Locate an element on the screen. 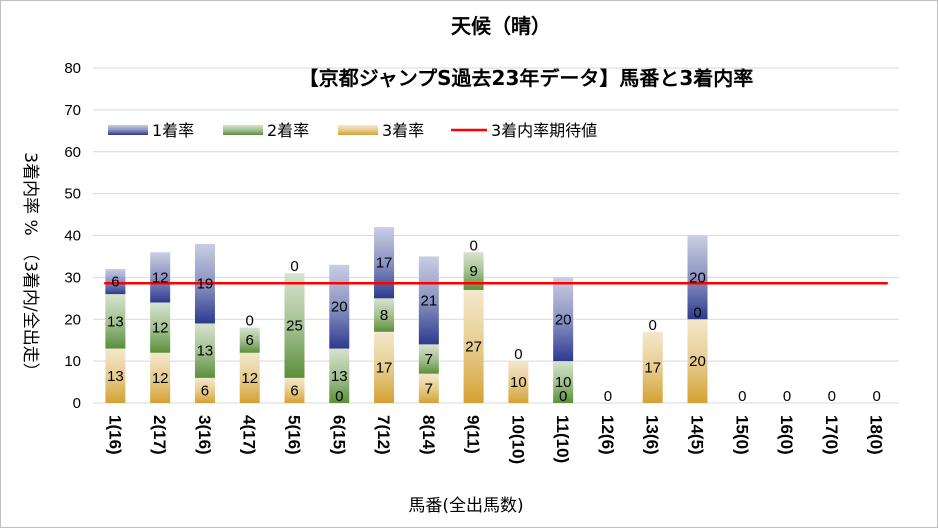  x-tick-label: 1(16) is located at coordinates (114, 435).